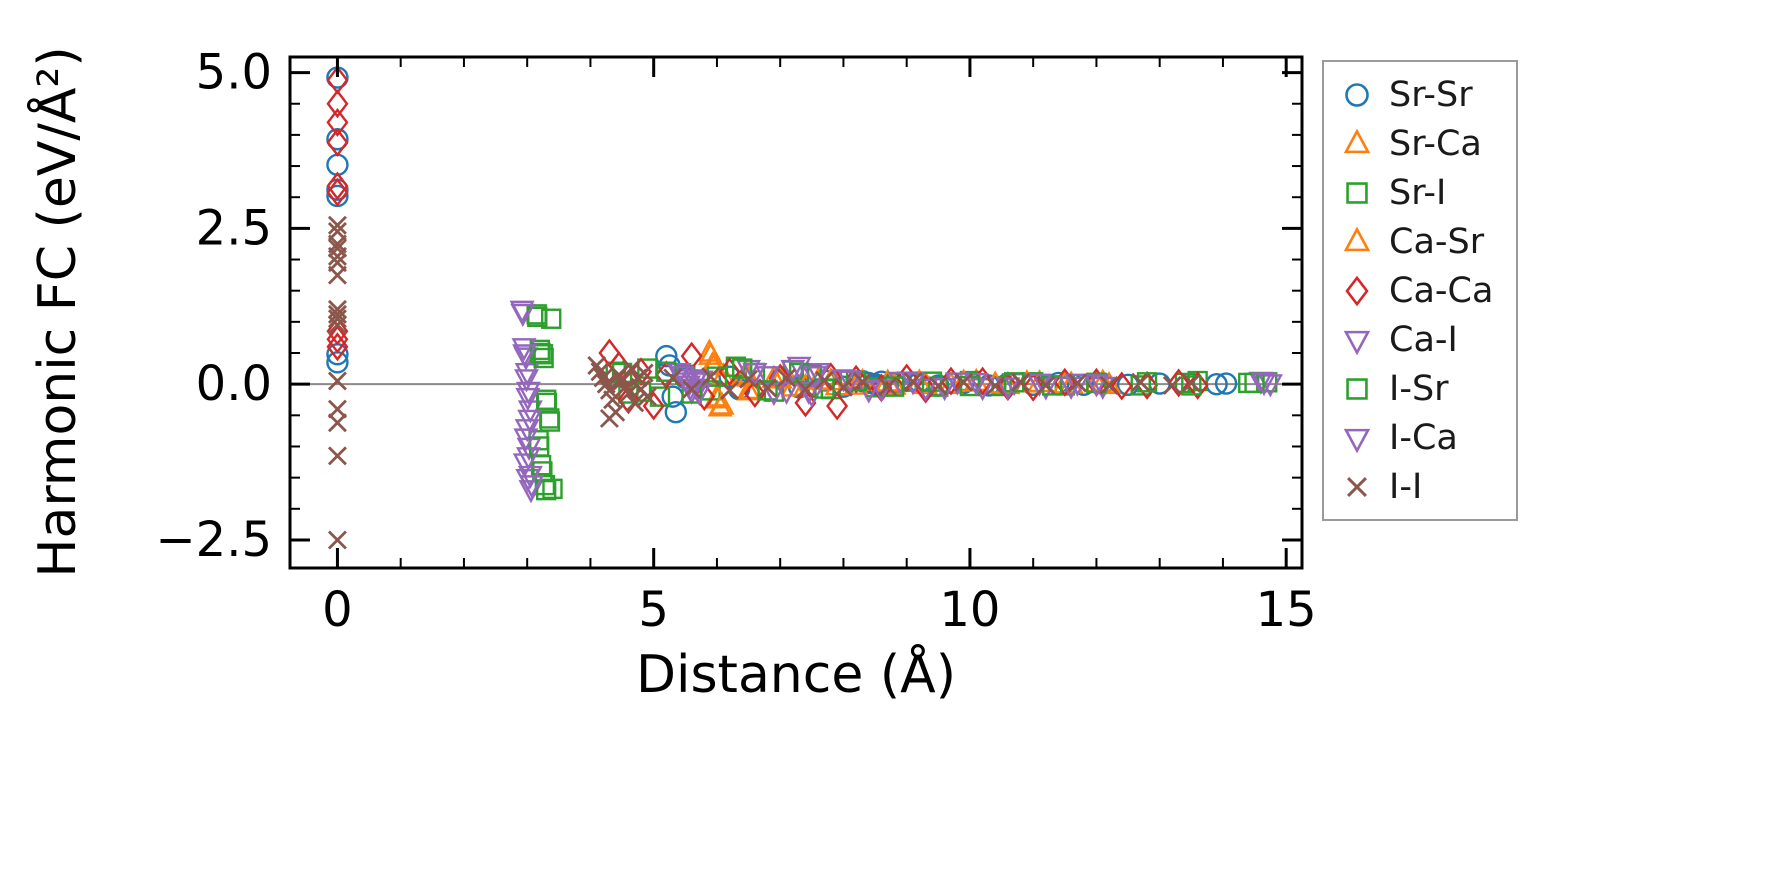 Image resolution: width=1789 pixels, height=885 pixels. Describe the element at coordinates (1431, 94) in the screenshot. I see `legend-label: Sr-Sr` at that location.